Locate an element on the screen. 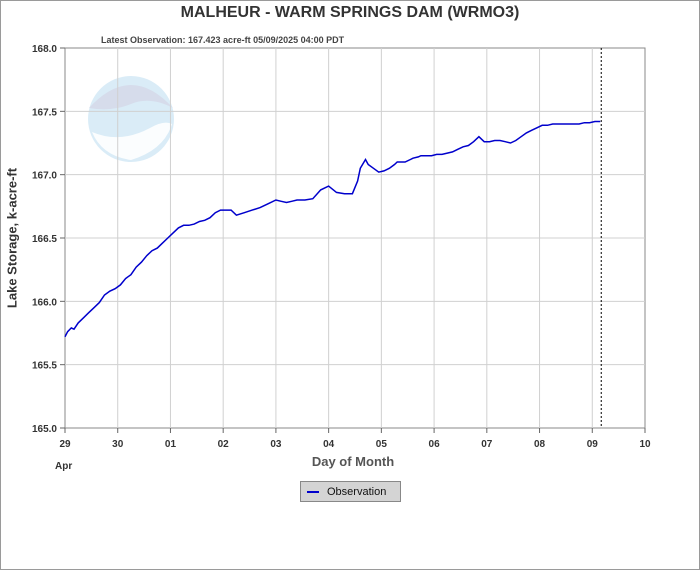  x-tick-label: 05 is located at coordinates (382, 444).